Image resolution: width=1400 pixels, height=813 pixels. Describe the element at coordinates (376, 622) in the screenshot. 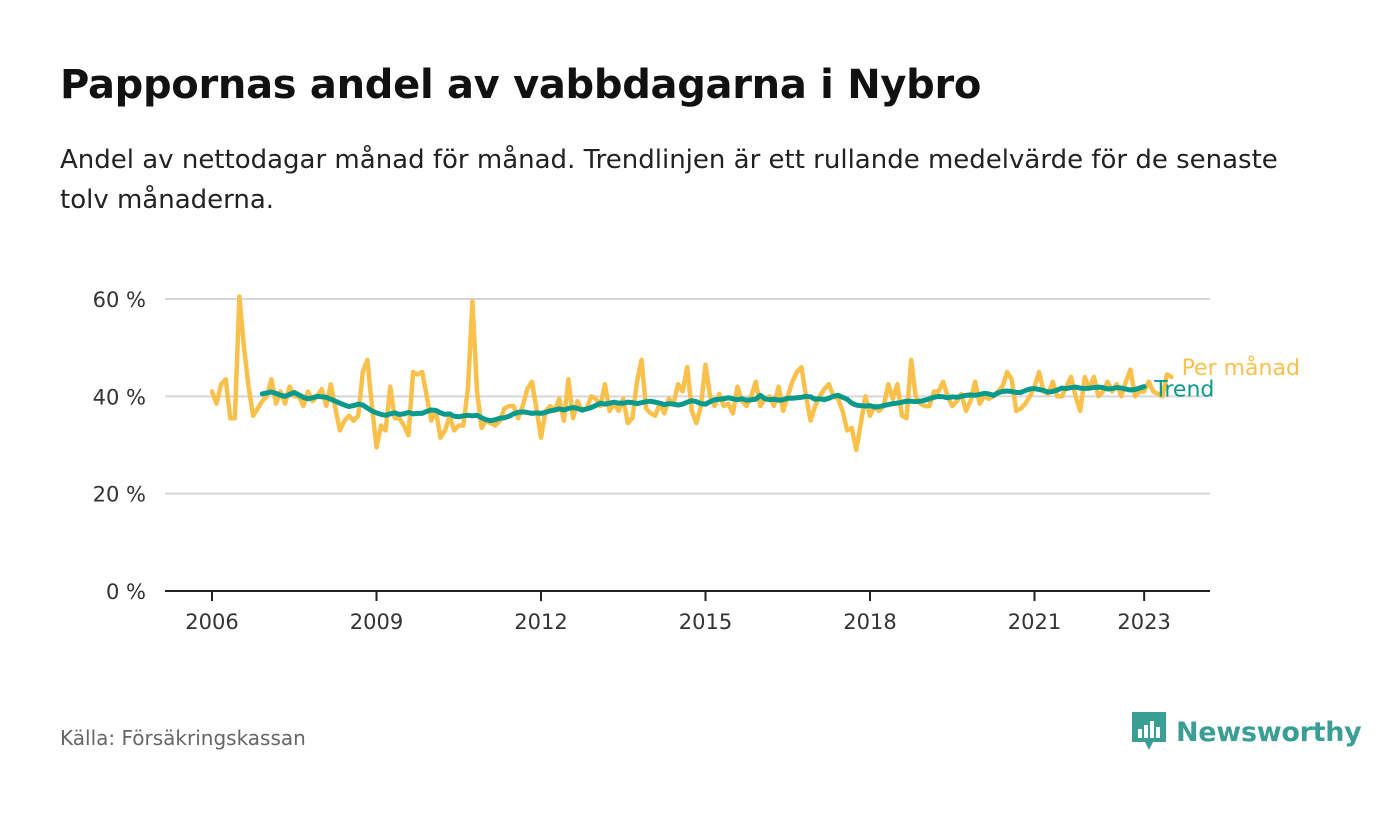

I see `x-tick-label: 2009` at that location.